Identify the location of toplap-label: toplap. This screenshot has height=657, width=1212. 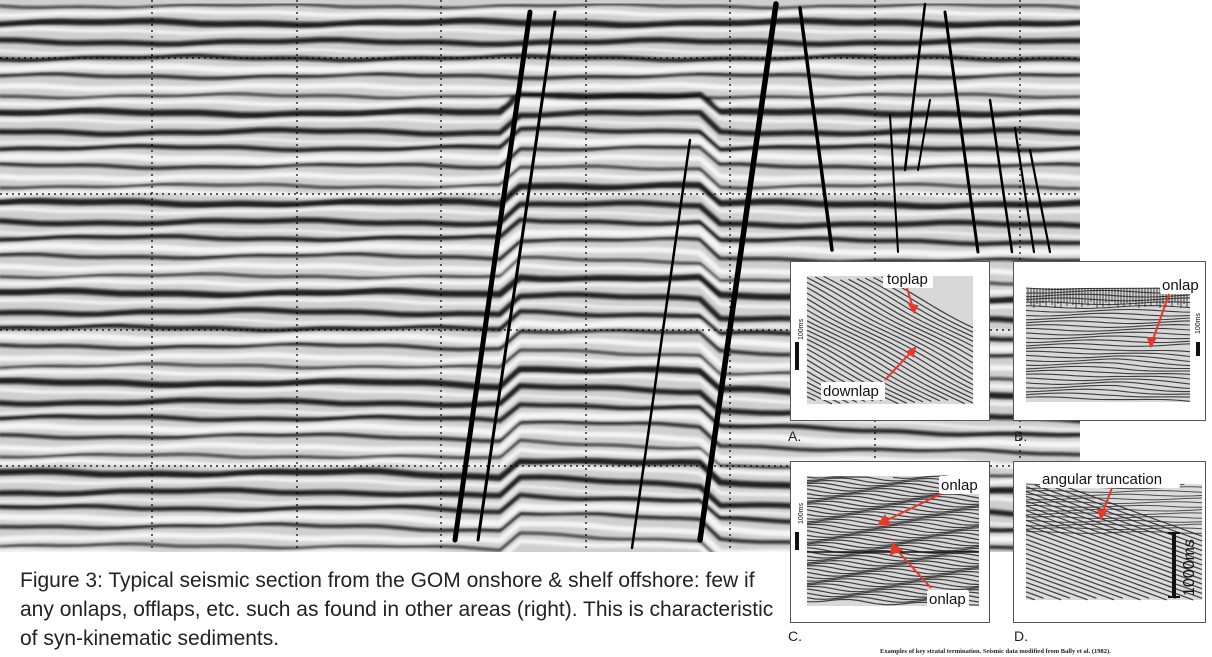
(907, 279).